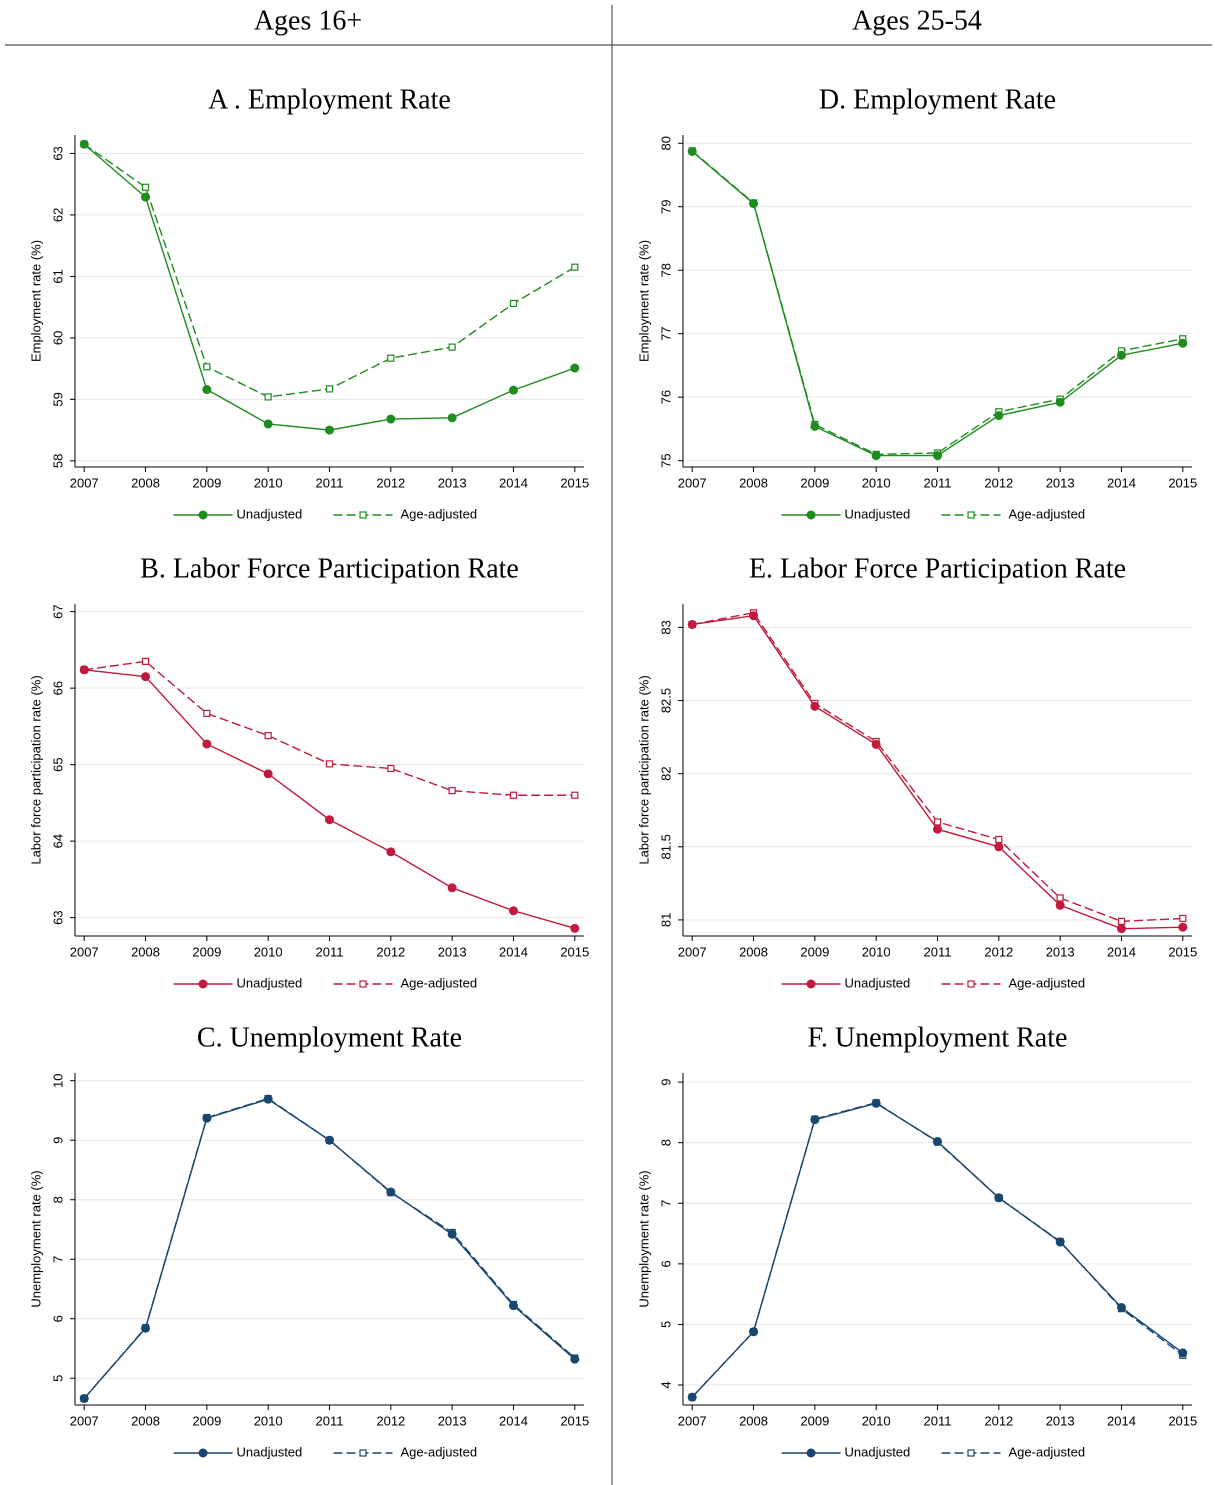  I want to click on y-tick-label: 83, so click(665, 627).